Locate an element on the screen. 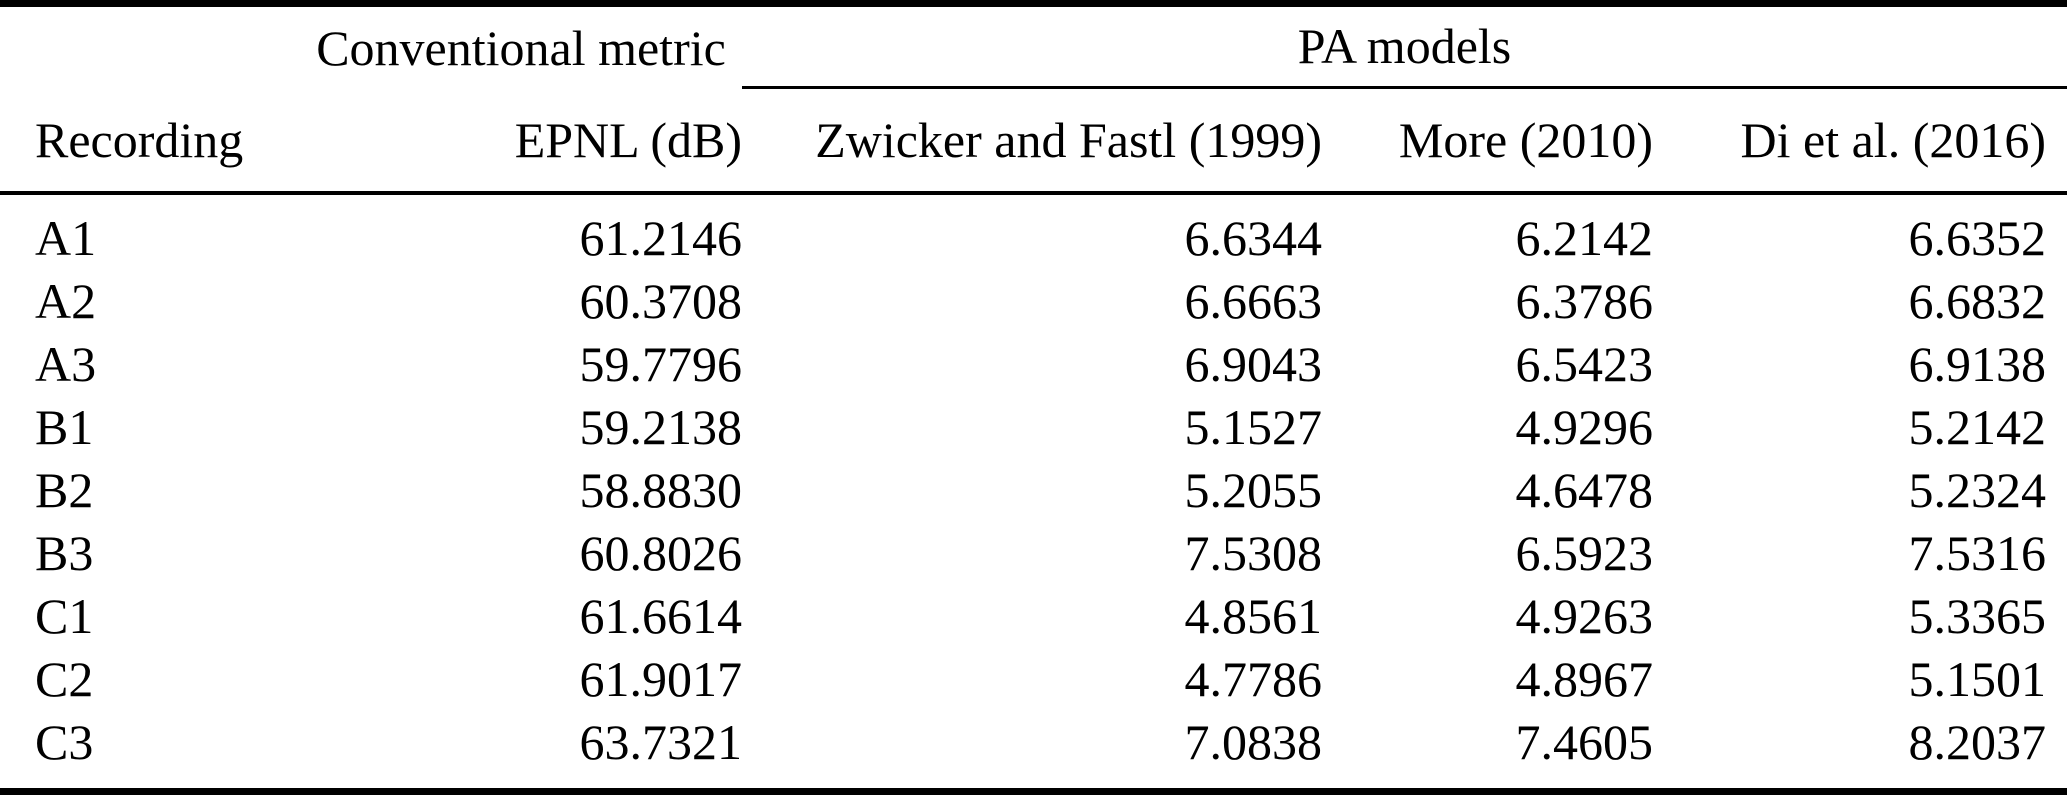  cell-more: 4.9263 is located at coordinates (1584, 616).